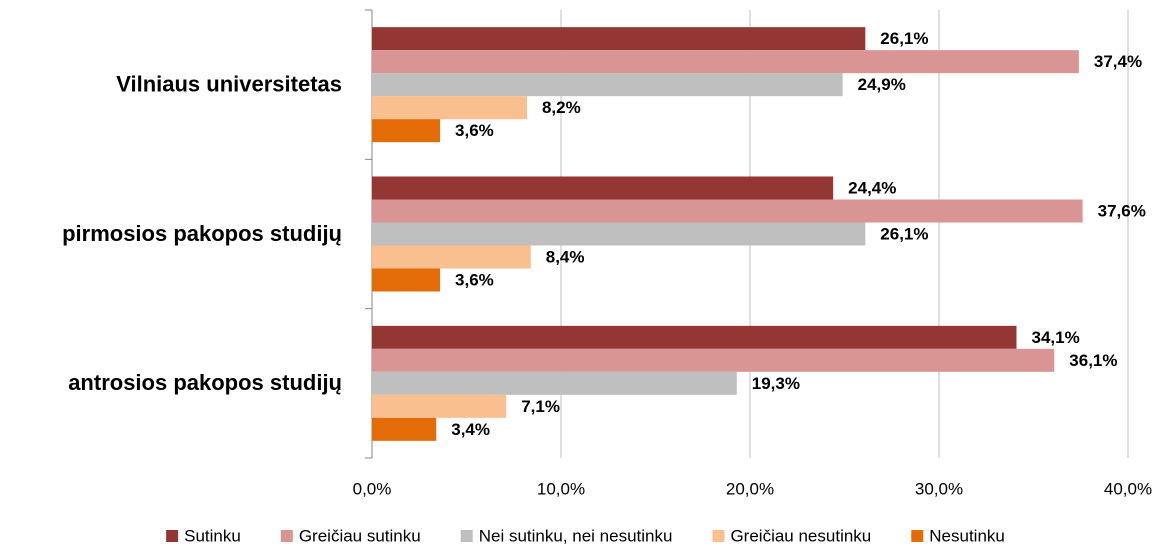 This screenshot has width=1171, height=554. I want to click on value-label: 37,4%, so click(1118, 61).